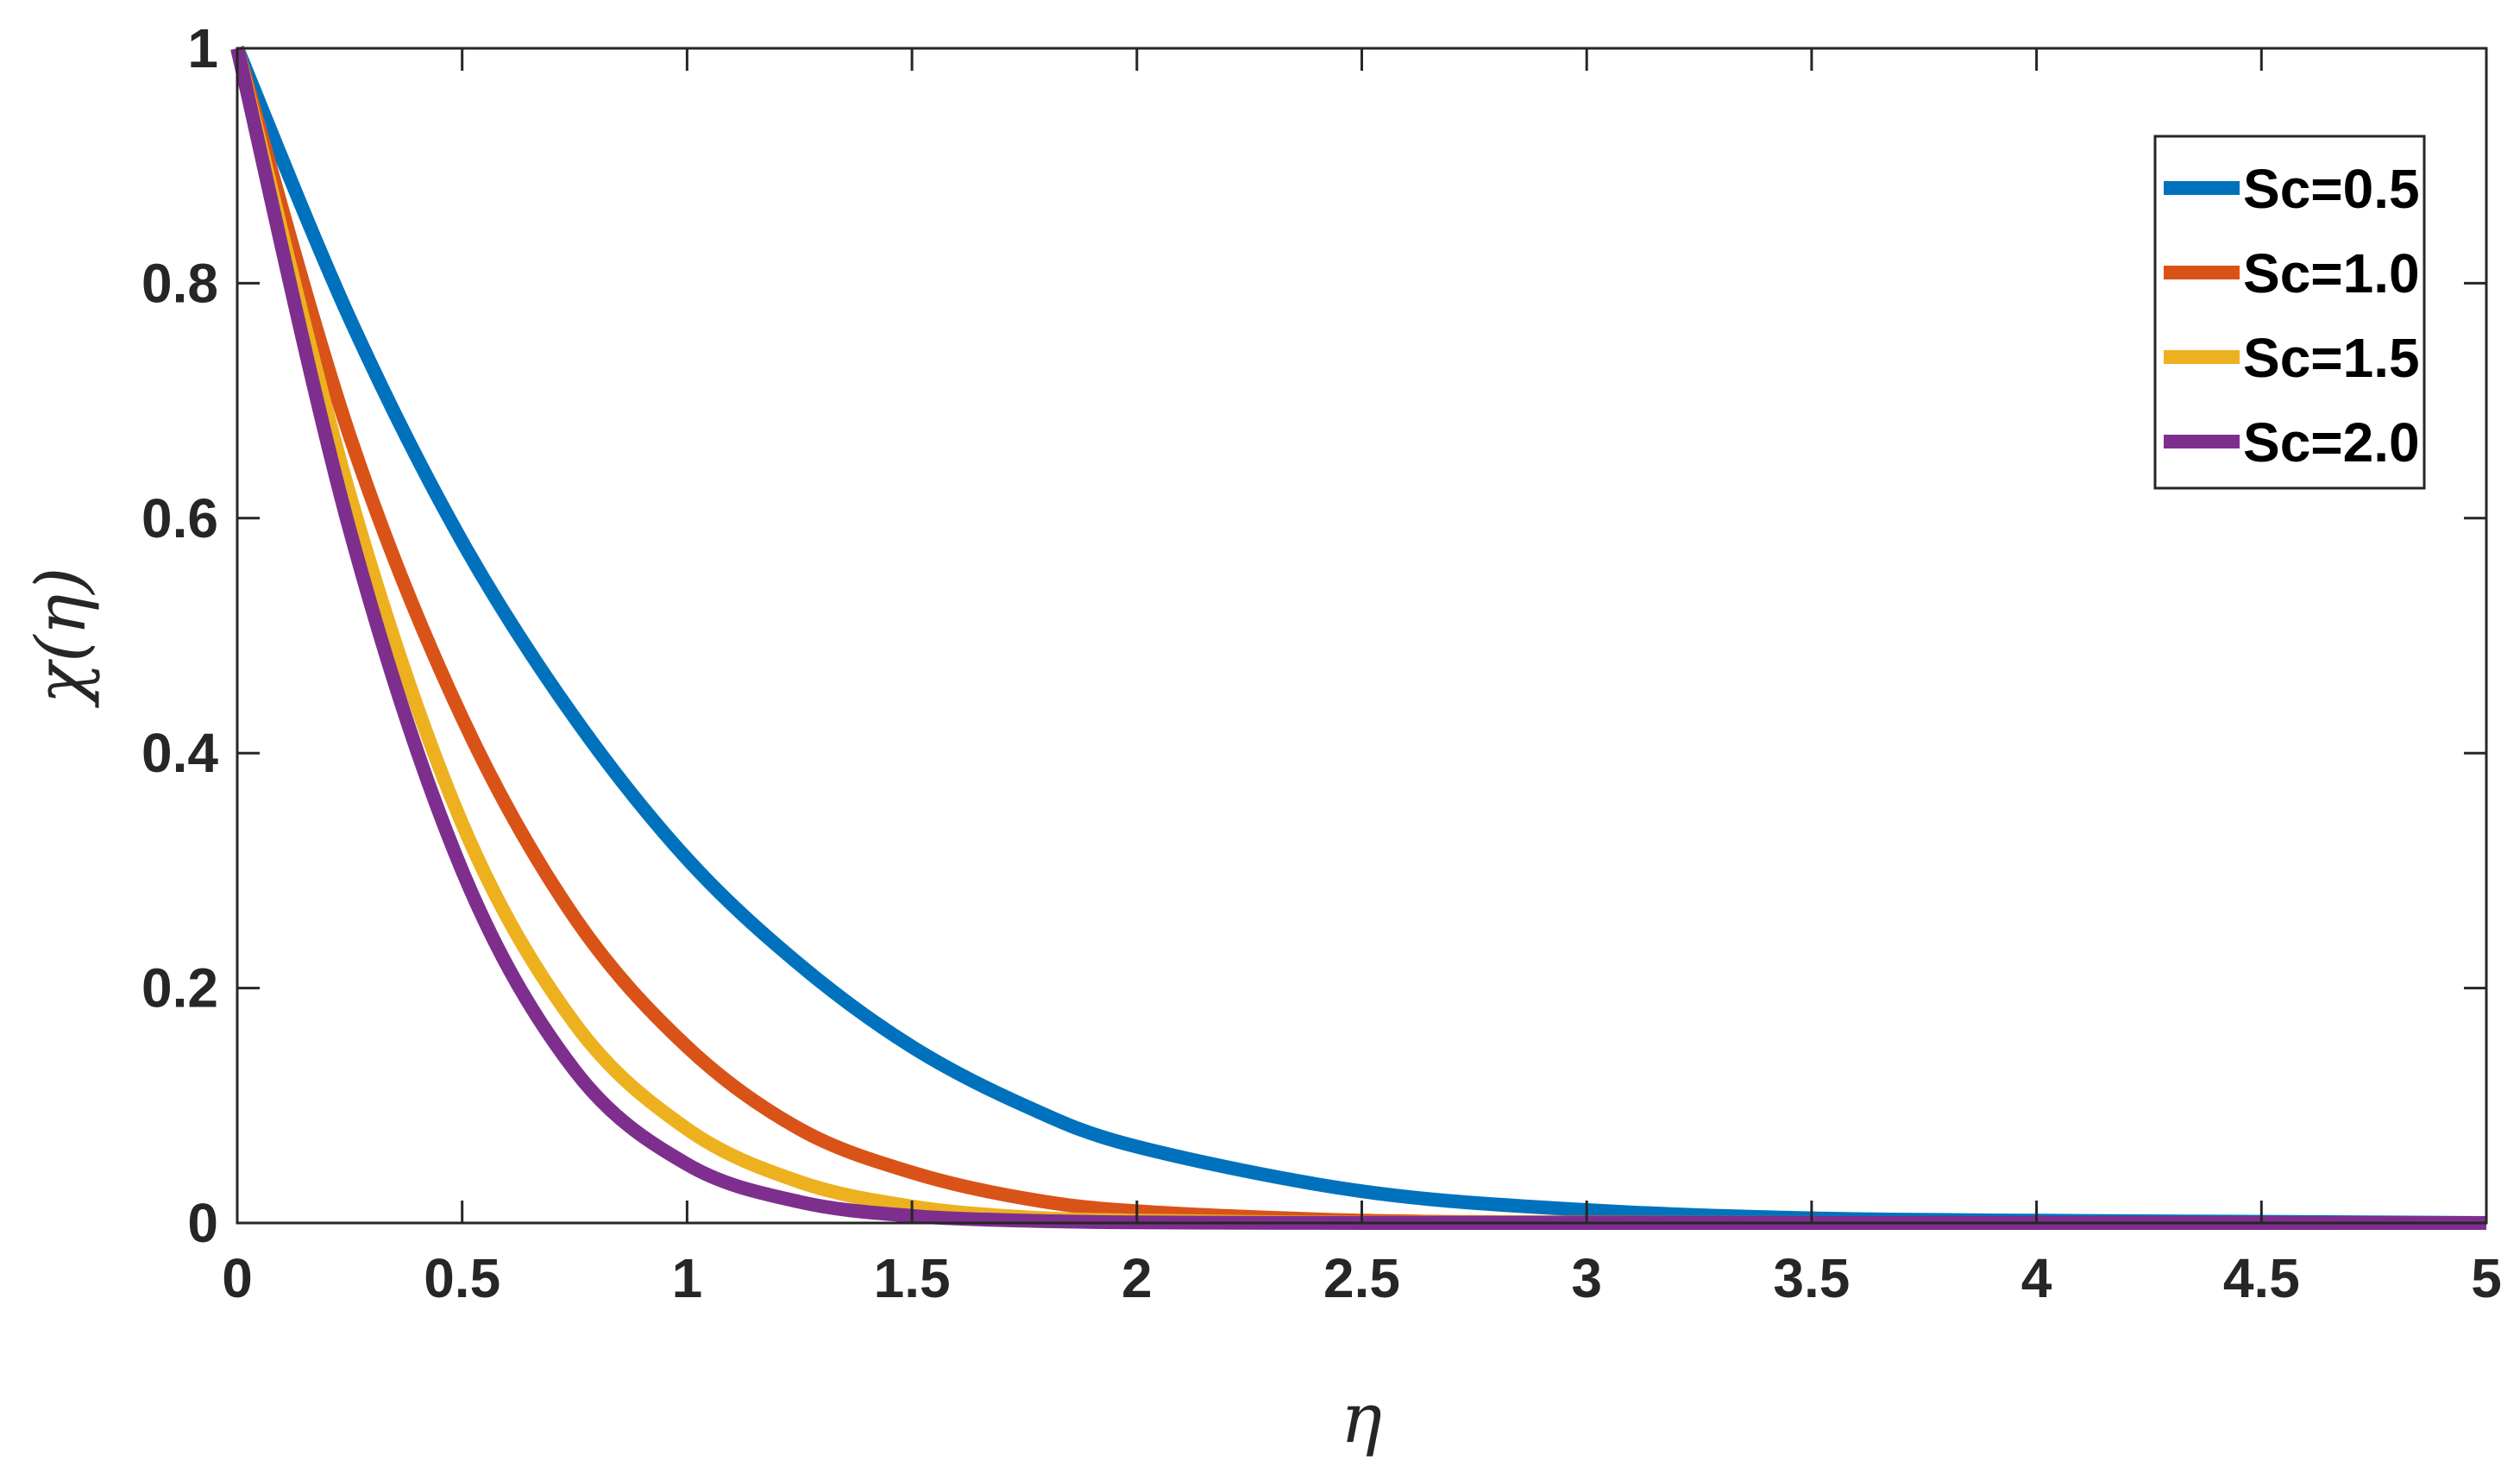  What do you see at coordinates (1812, 1278) in the screenshot?
I see `x-tick-label: 3.5` at bounding box center [1812, 1278].